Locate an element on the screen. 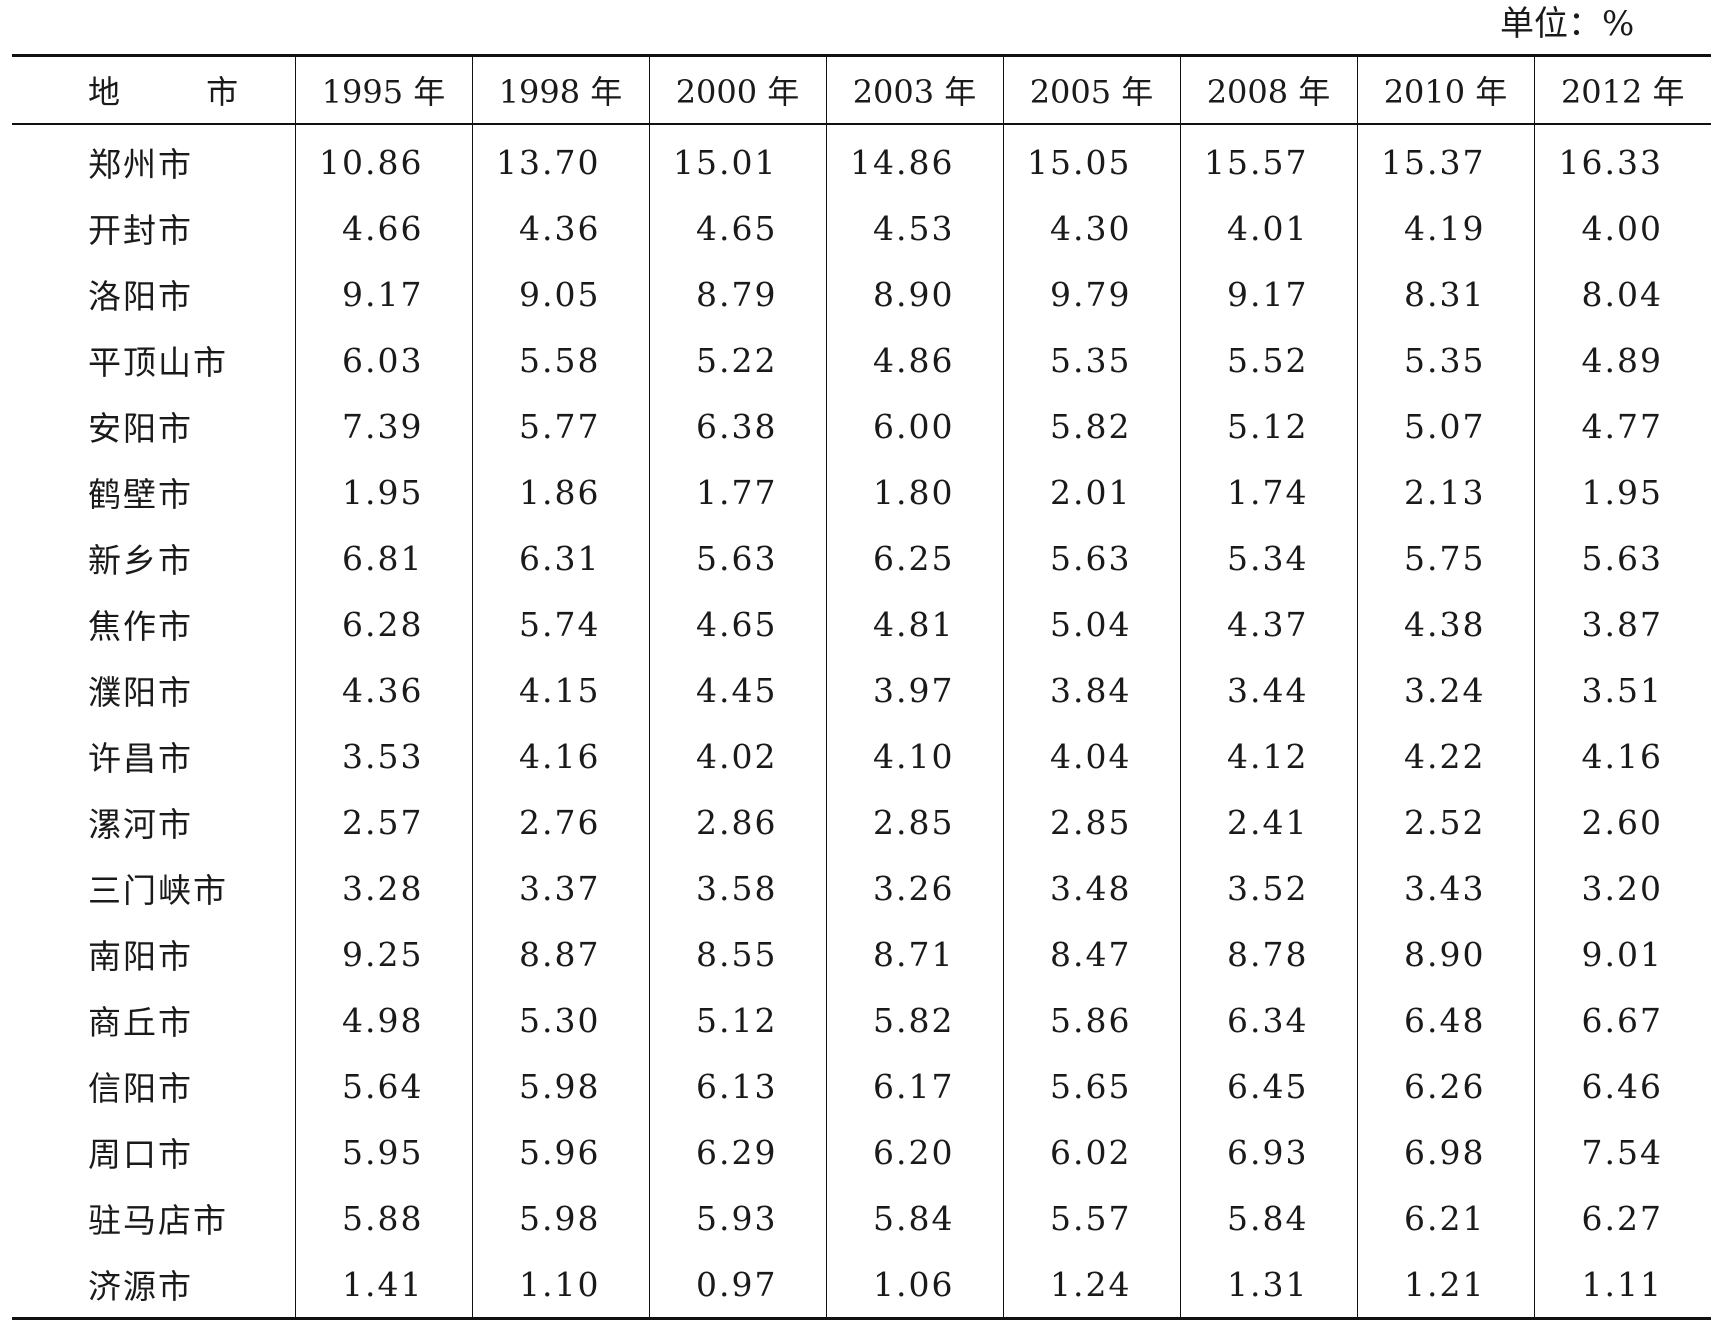 The height and width of the screenshot is (1323, 1723). value-cell: 2.52 is located at coordinates (1445, 822).